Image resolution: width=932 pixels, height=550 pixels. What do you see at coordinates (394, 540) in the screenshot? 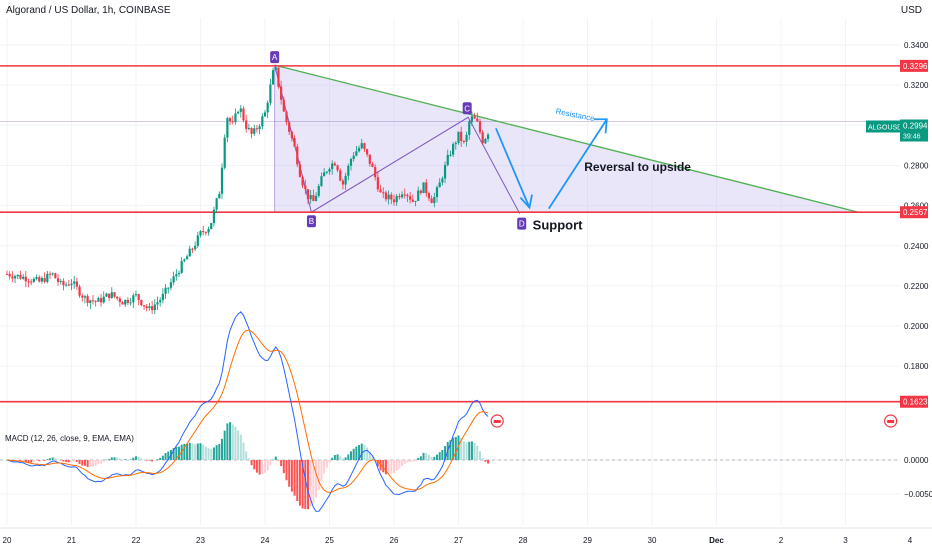
I see `time-axis-label: 26` at bounding box center [394, 540].